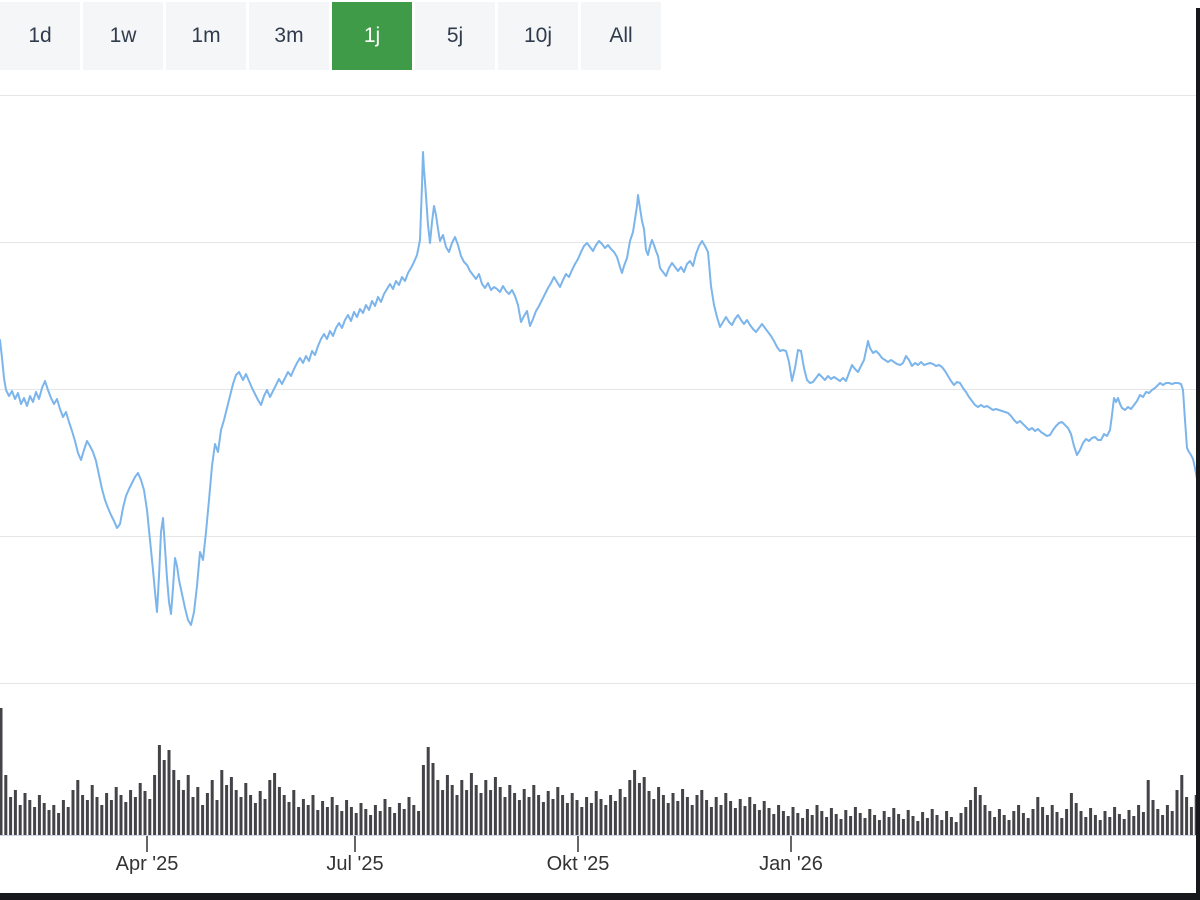  What do you see at coordinates (1198, 454) in the screenshot?
I see `frame-right-border` at bounding box center [1198, 454].